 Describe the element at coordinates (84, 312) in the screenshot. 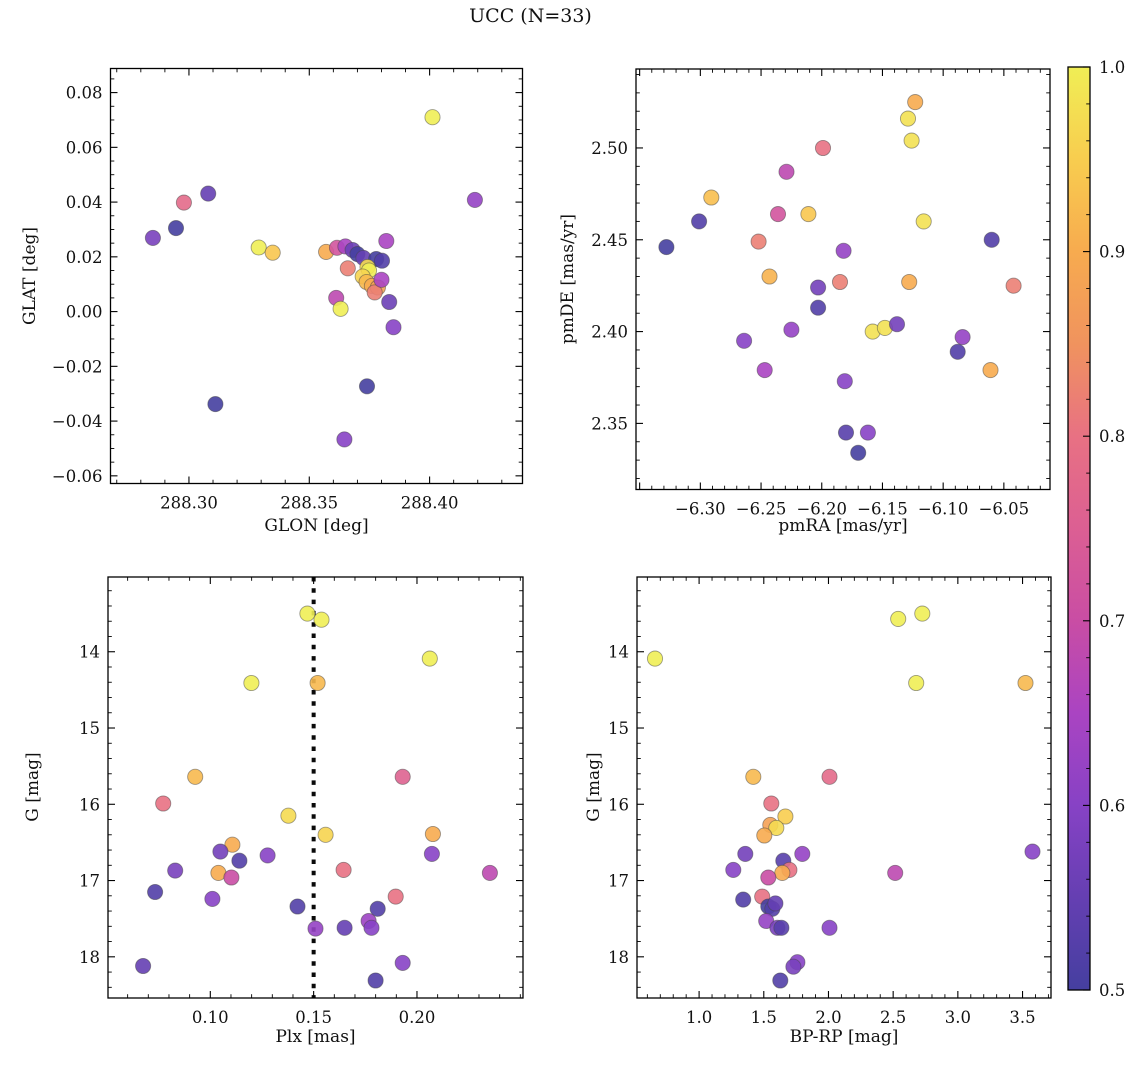

I see `tick-label: 0.00` at that location.